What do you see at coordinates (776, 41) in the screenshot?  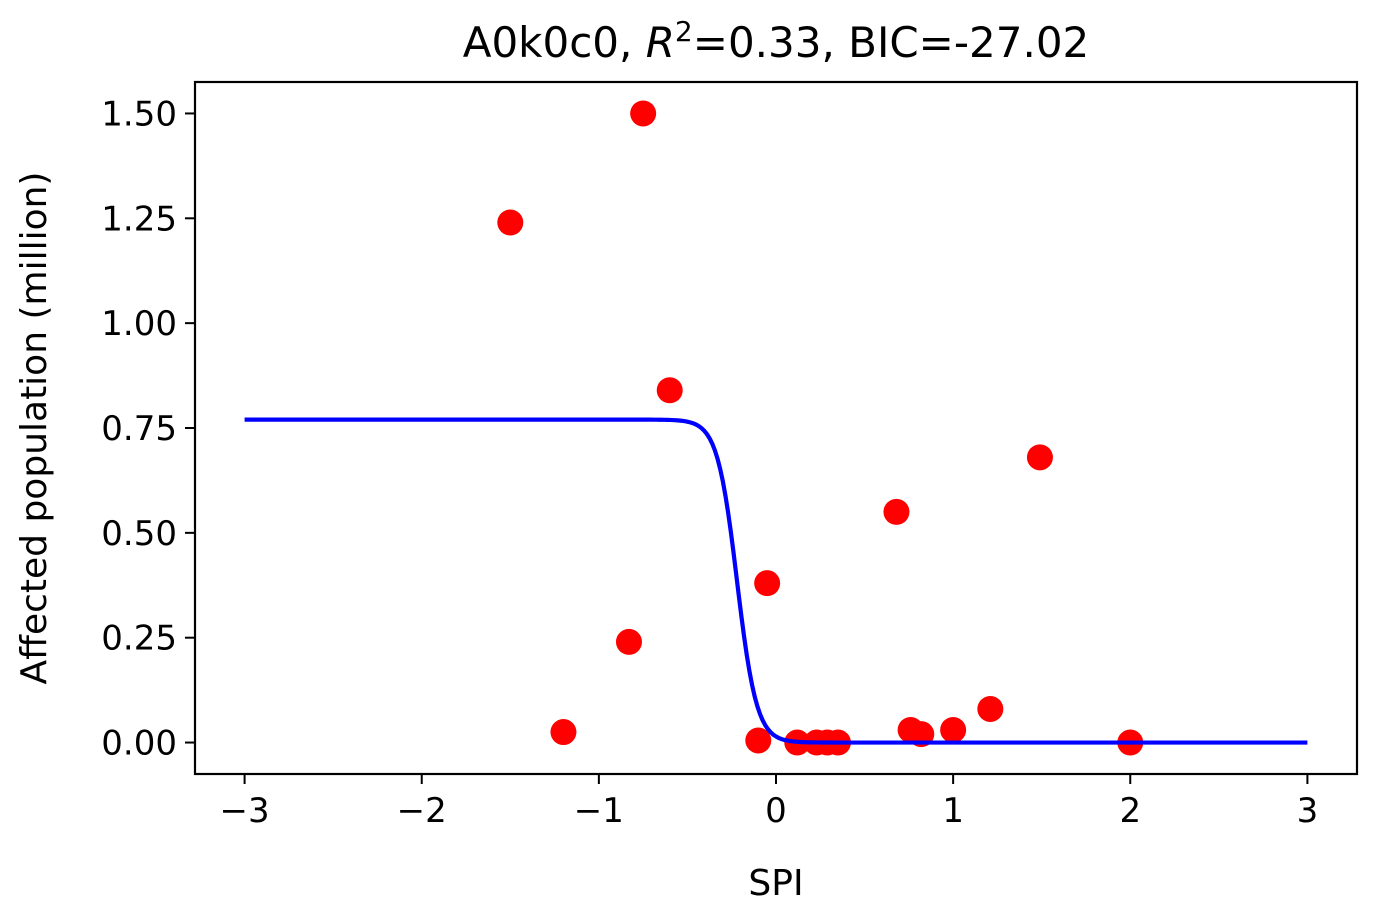 I see `chart-title: A0k0c0, R2=0.33, BIC=-27.02` at bounding box center [776, 41].